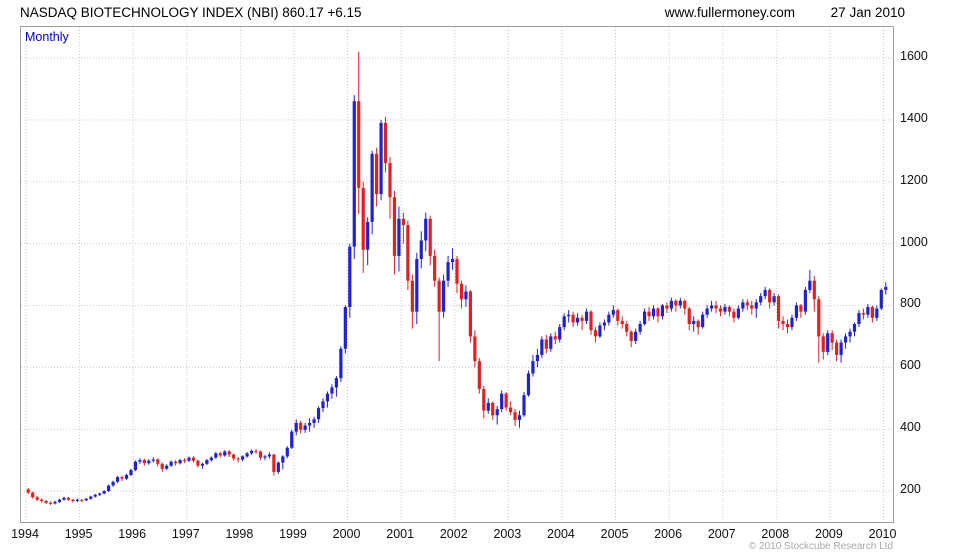 This screenshot has width=980, height=560. Describe the element at coordinates (914, 117) in the screenshot. I see `y-tick-label: 1400` at that location.